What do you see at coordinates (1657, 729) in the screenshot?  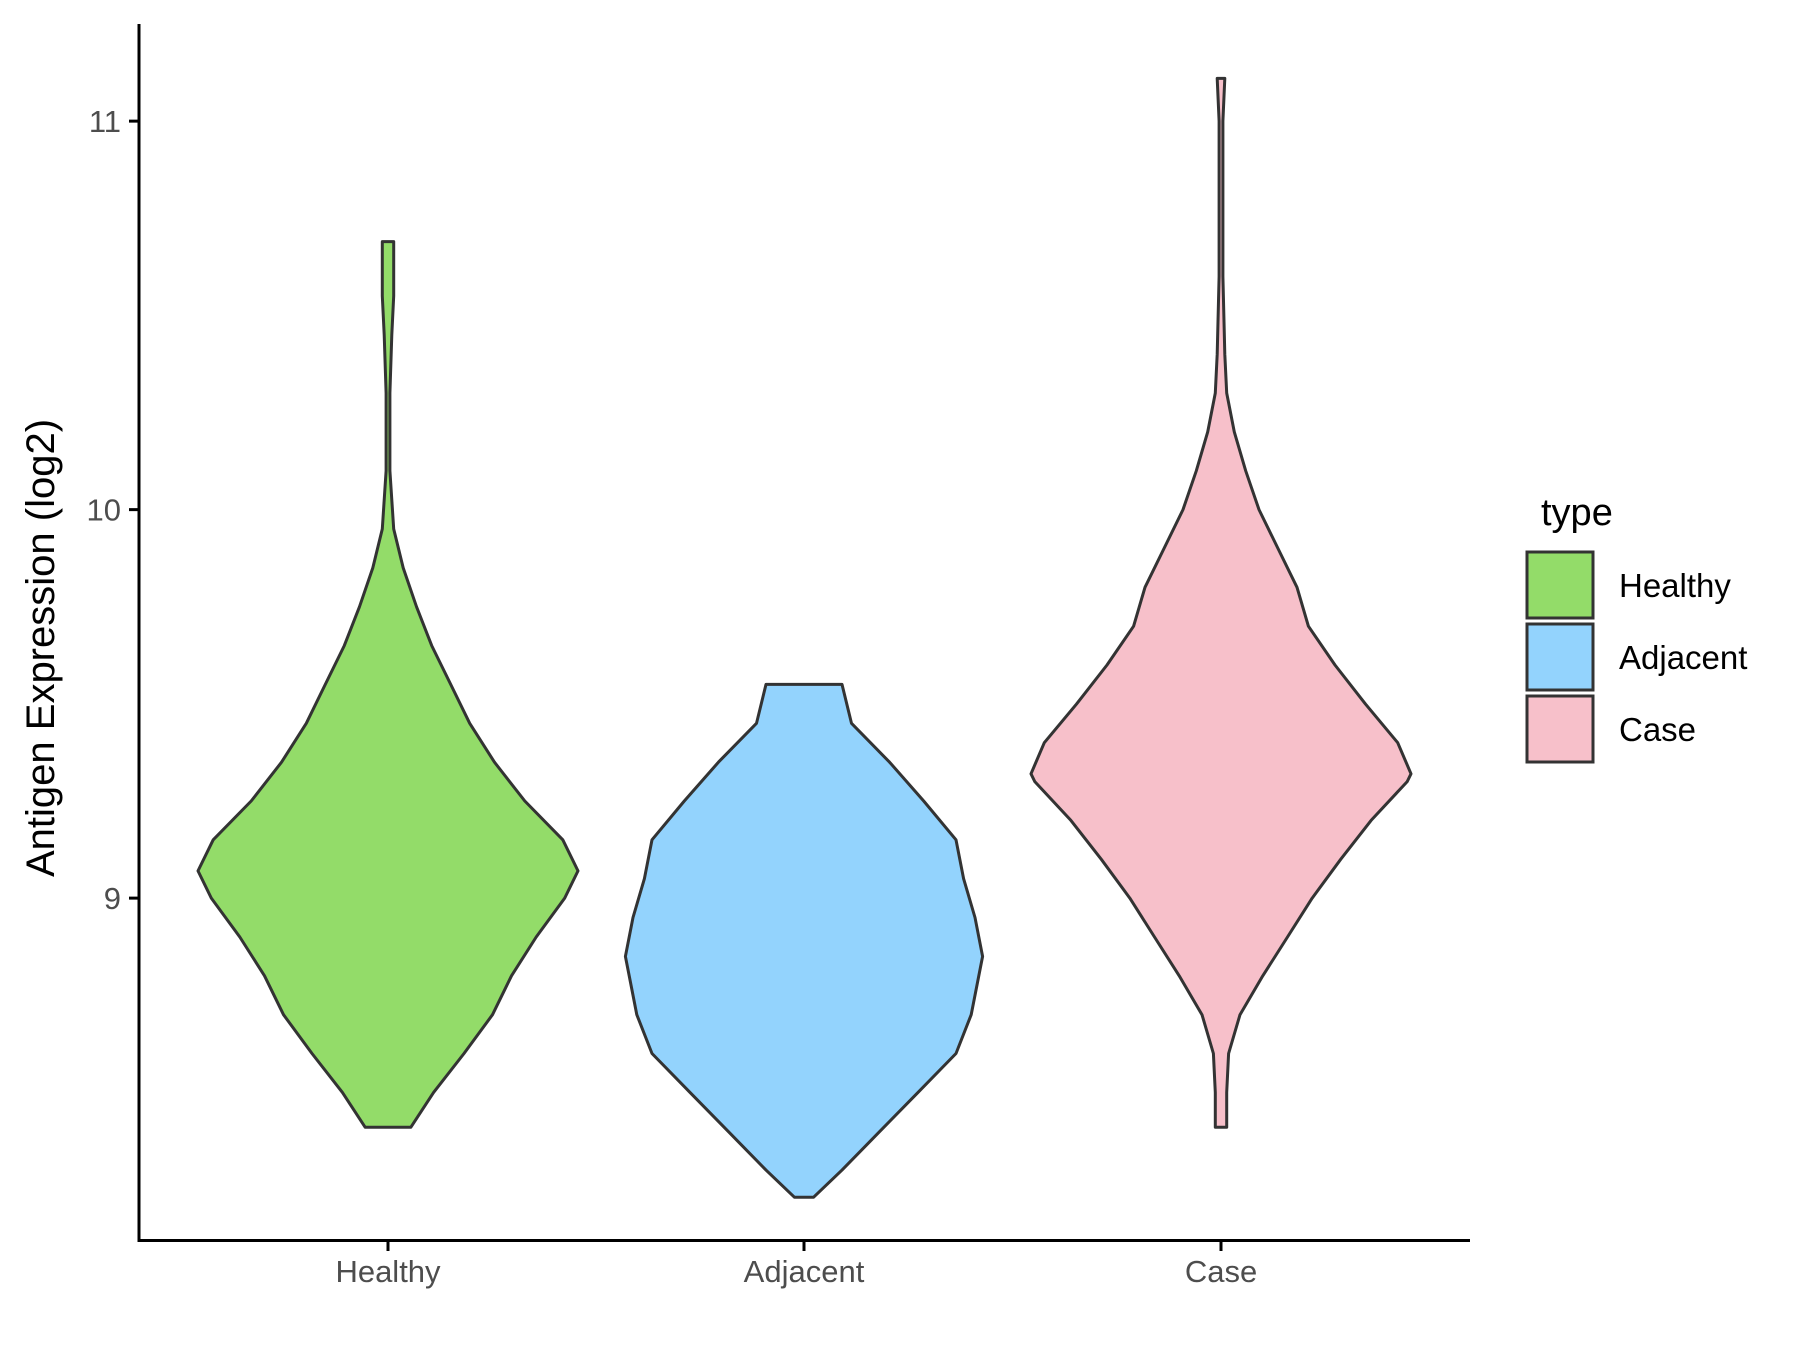 I see `legend-label-case: Case` at bounding box center [1657, 729].